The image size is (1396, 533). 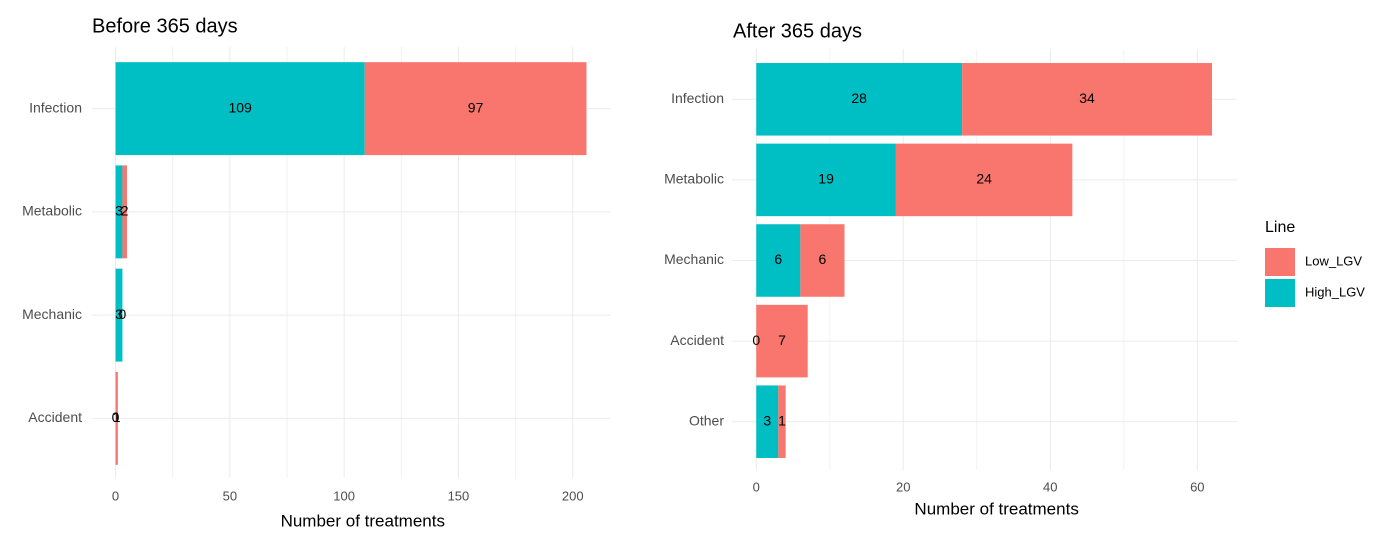 I want to click on x-tick-label: 150, so click(x=459, y=495).